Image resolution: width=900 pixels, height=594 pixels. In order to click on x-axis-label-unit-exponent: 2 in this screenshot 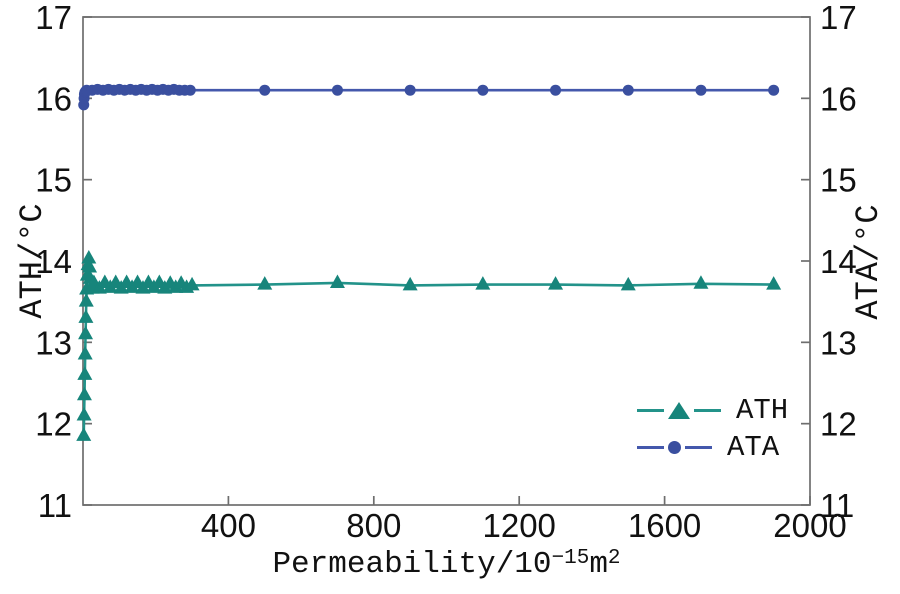, I will do `click(614, 558)`.